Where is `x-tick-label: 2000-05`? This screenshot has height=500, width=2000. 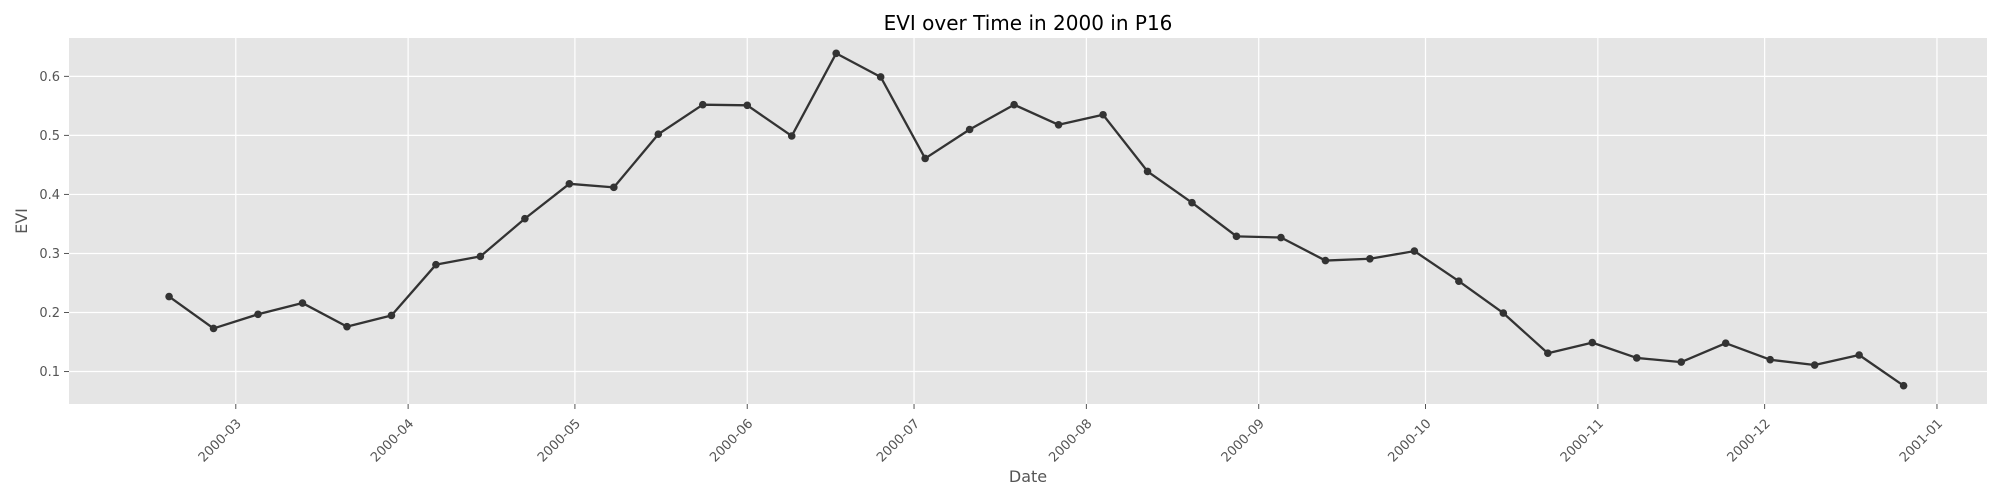
x-tick-label: 2000-05 is located at coordinates (559, 440).